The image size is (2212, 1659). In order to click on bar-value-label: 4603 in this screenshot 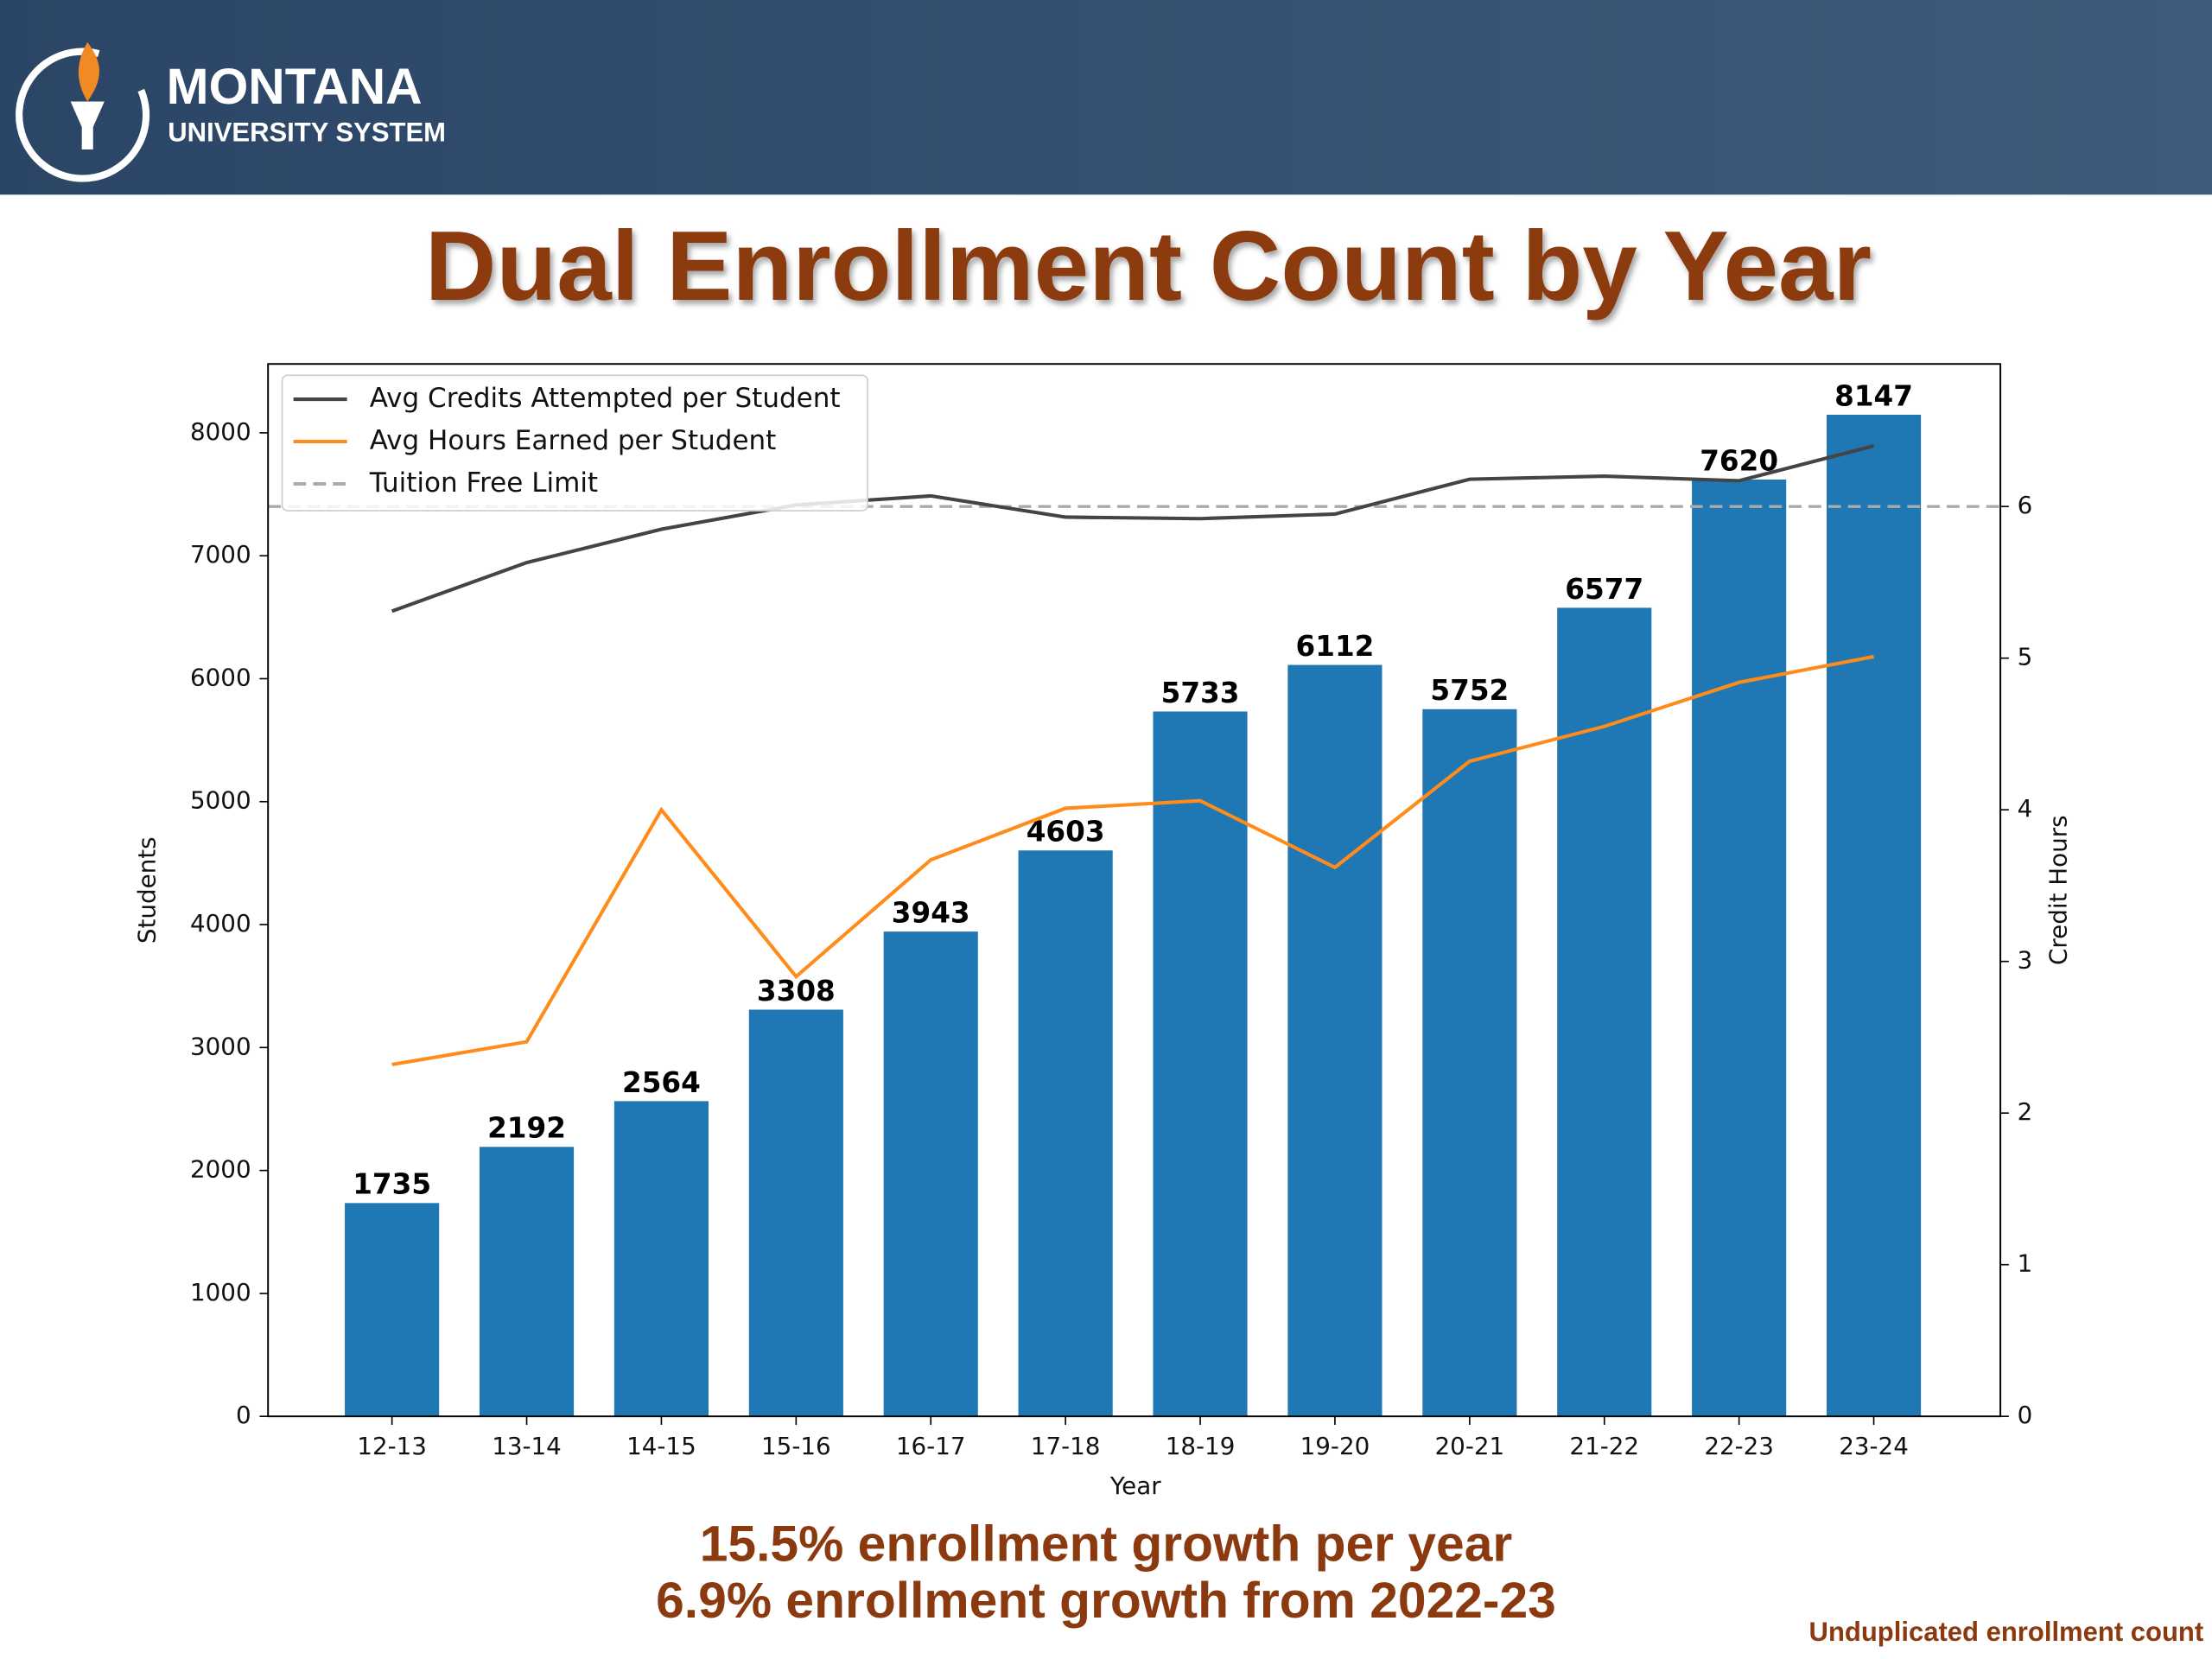, I will do `click(1066, 832)`.